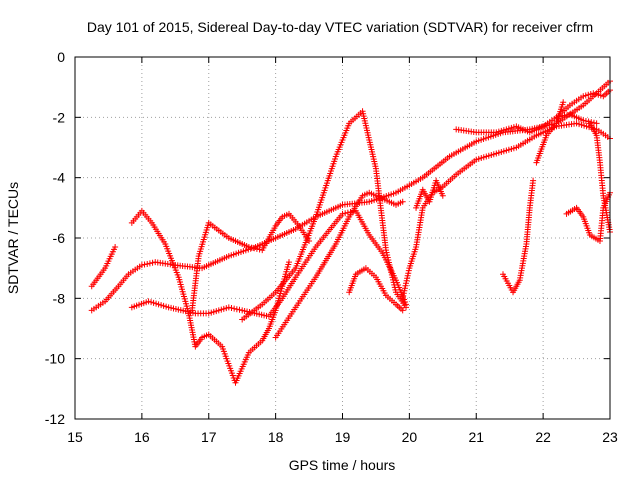 The width and height of the screenshot is (640, 480). I want to click on series-track-k, so click(526, 123).